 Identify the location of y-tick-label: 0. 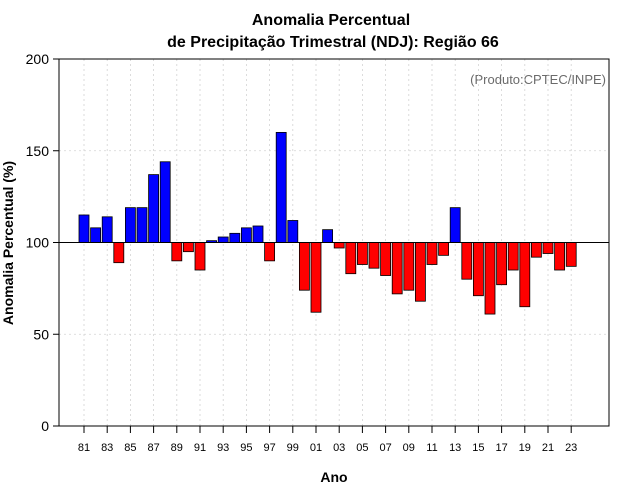
(45, 426).